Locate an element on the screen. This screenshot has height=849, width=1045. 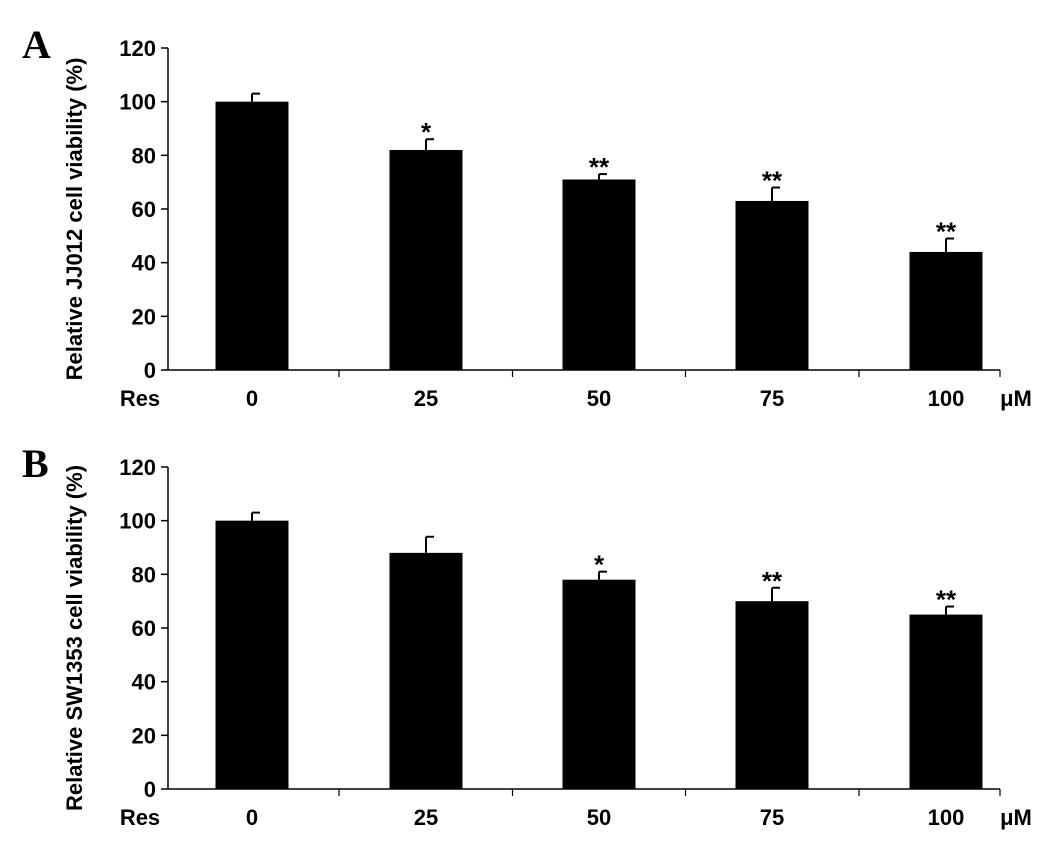
y-axis-title: Relative JJ012 cell viability (%) is located at coordinates (74, 219).